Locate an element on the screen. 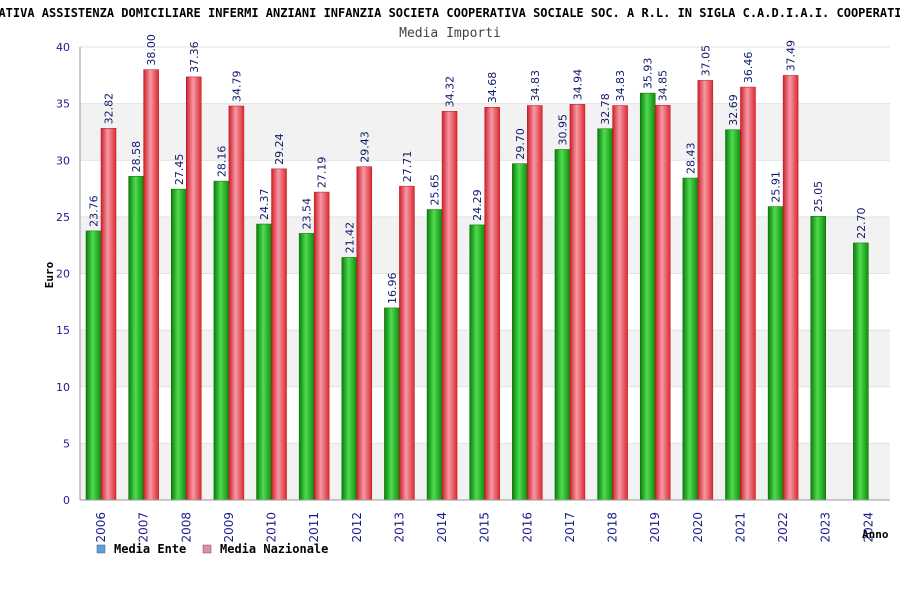 The width and height of the screenshot is (900, 604). bar-value-label: 27.45 is located at coordinates (179, 170).